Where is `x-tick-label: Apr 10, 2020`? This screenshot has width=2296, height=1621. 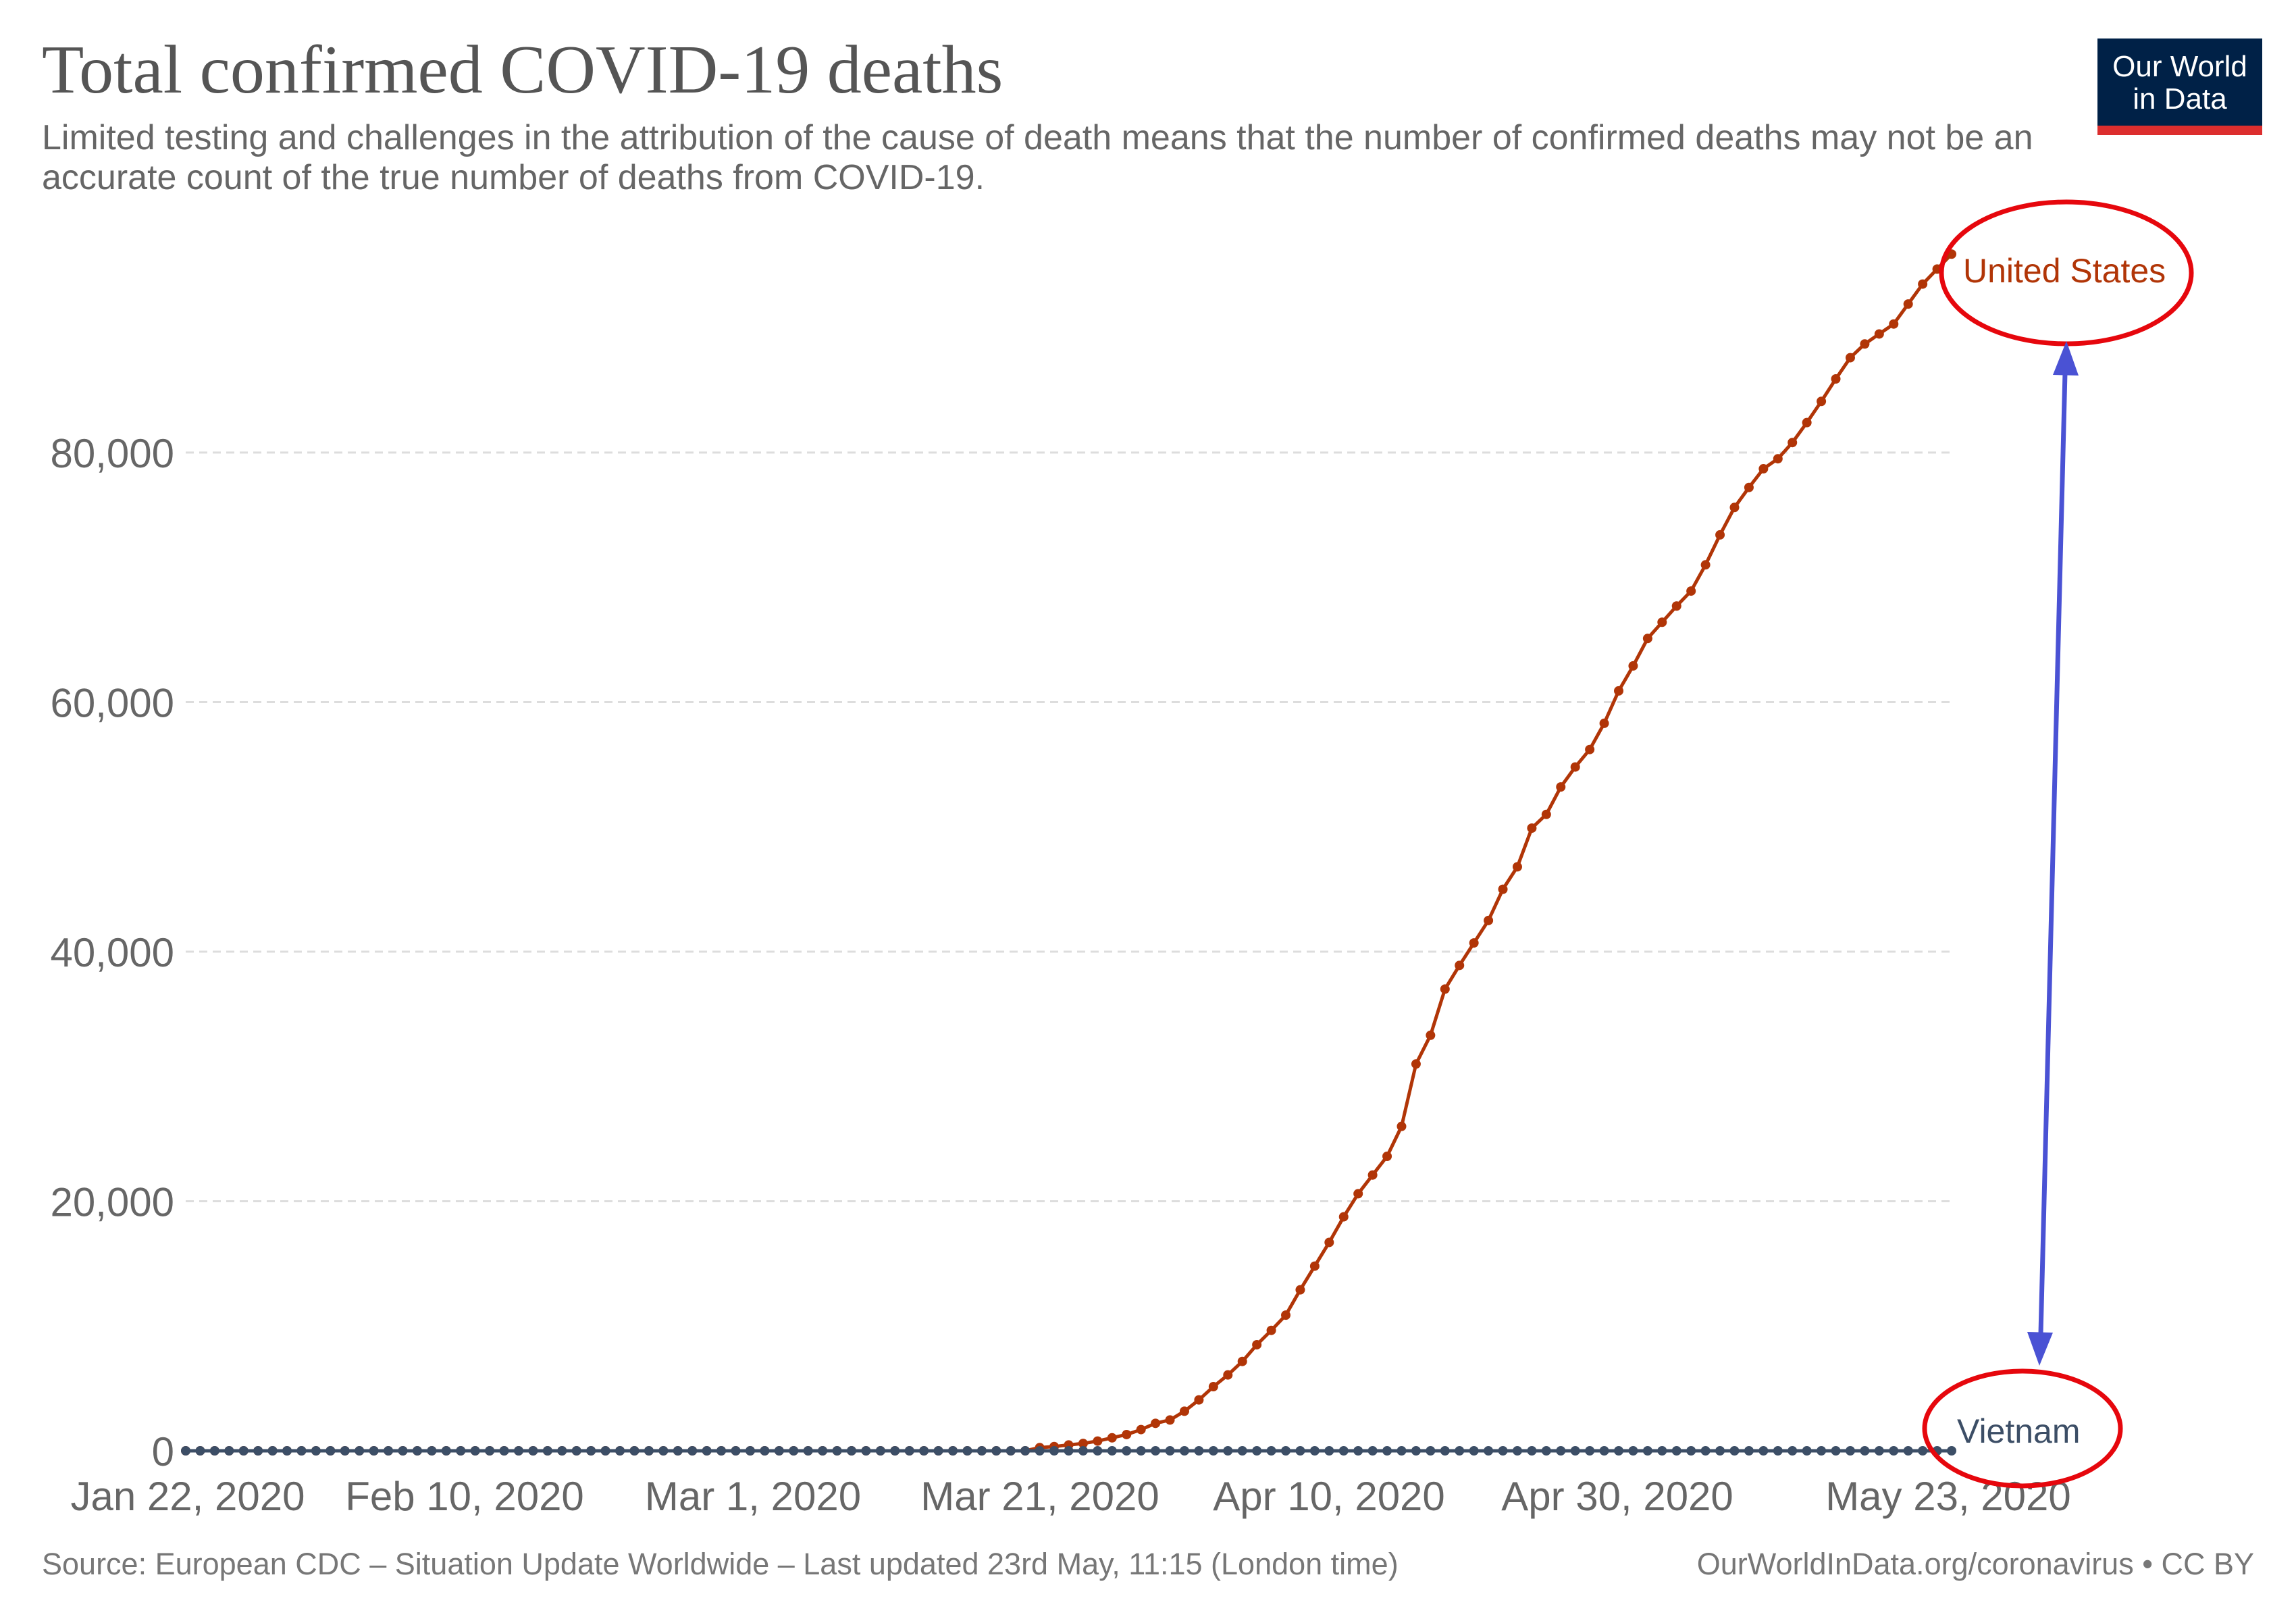
x-tick-label: Apr 10, 2020 is located at coordinates (1329, 1496).